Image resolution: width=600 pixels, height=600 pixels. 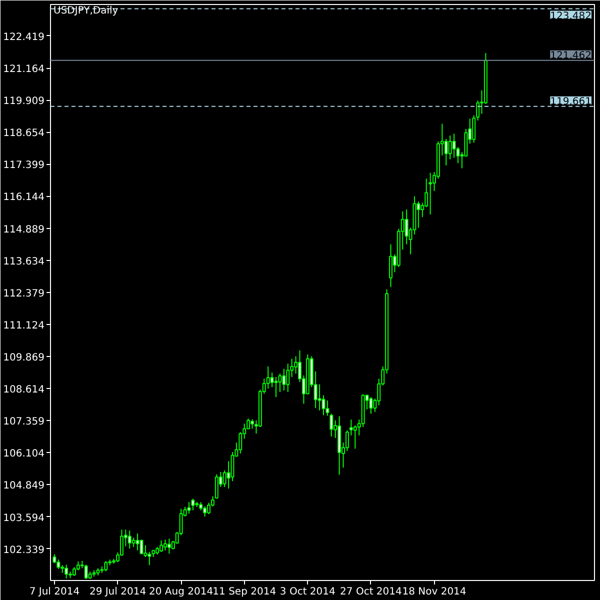 I want to click on chart-title: USDJPY,Daily, so click(x=86, y=11).